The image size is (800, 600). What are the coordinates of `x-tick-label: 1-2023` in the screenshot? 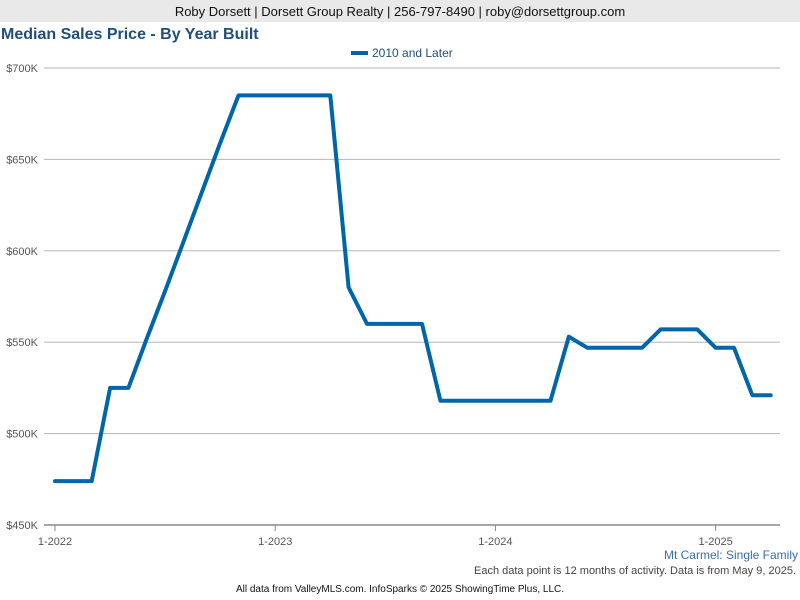 It's located at (275, 542).